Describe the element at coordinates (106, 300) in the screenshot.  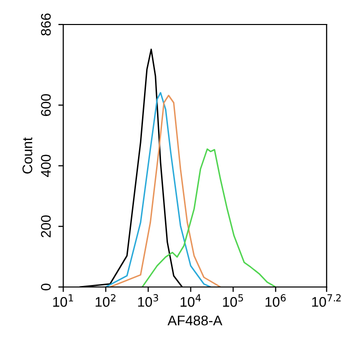
I see `x-tick-label: 10$^{2}$` at that location.